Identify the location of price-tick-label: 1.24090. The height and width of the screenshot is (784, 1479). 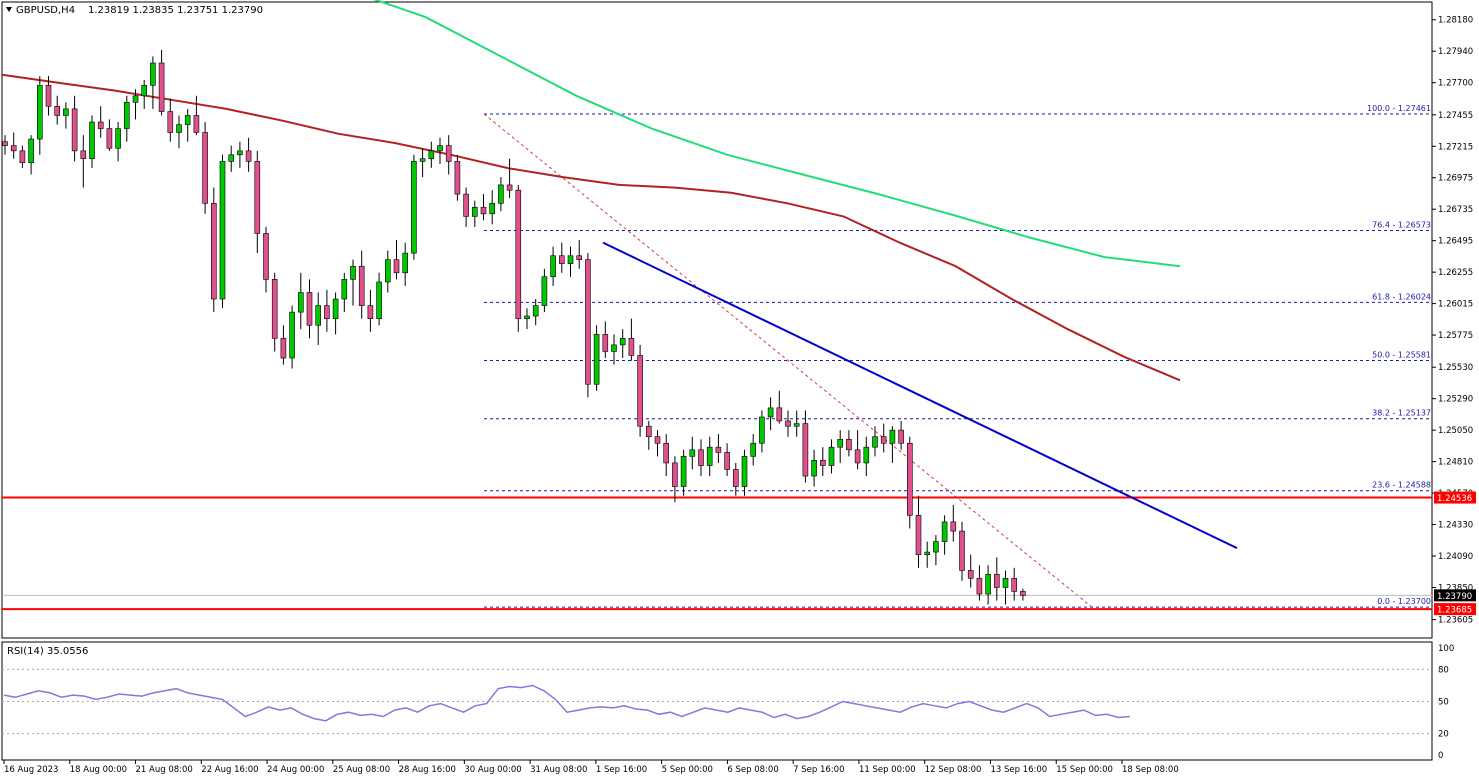
(1455, 557).